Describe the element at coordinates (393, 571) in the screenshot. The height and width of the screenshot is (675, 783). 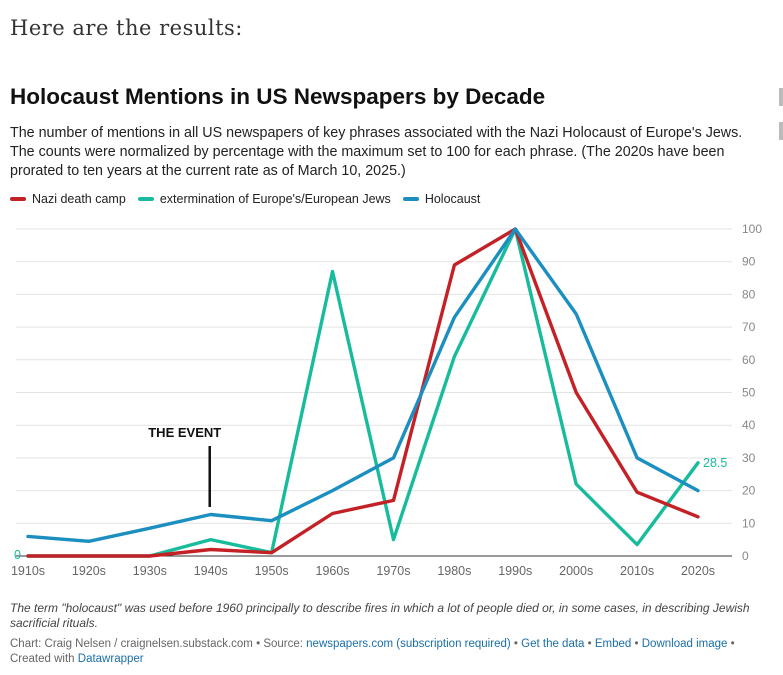
I see `x-tick-label: 1970s` at that location.